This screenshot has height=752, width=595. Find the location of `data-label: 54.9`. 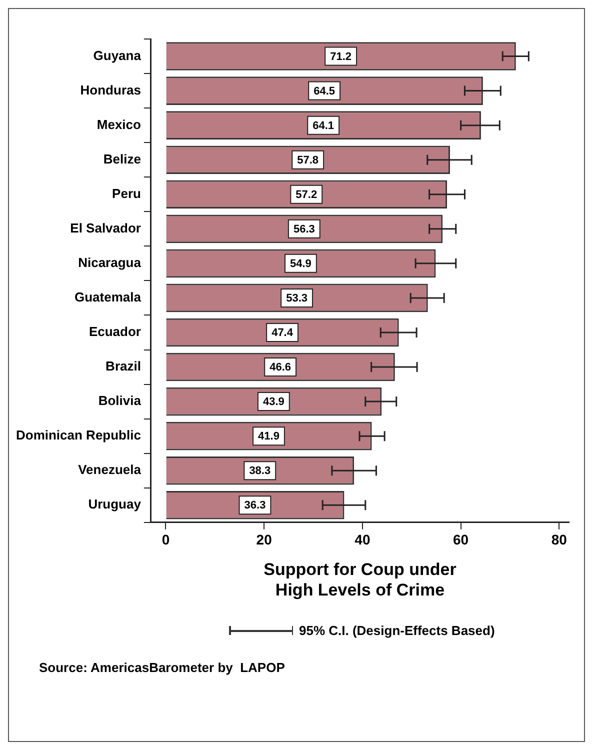

data-label: 54.9 is located at coordinates (301, 264).